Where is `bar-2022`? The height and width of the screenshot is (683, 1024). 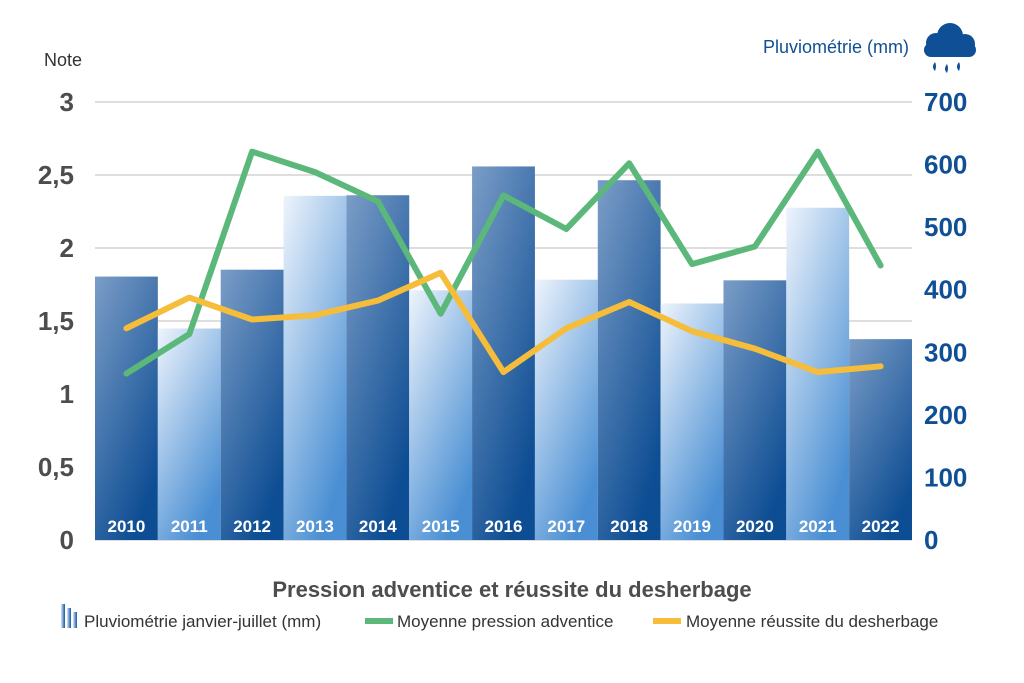
bar-2022 is located at coordinates (880, 439).